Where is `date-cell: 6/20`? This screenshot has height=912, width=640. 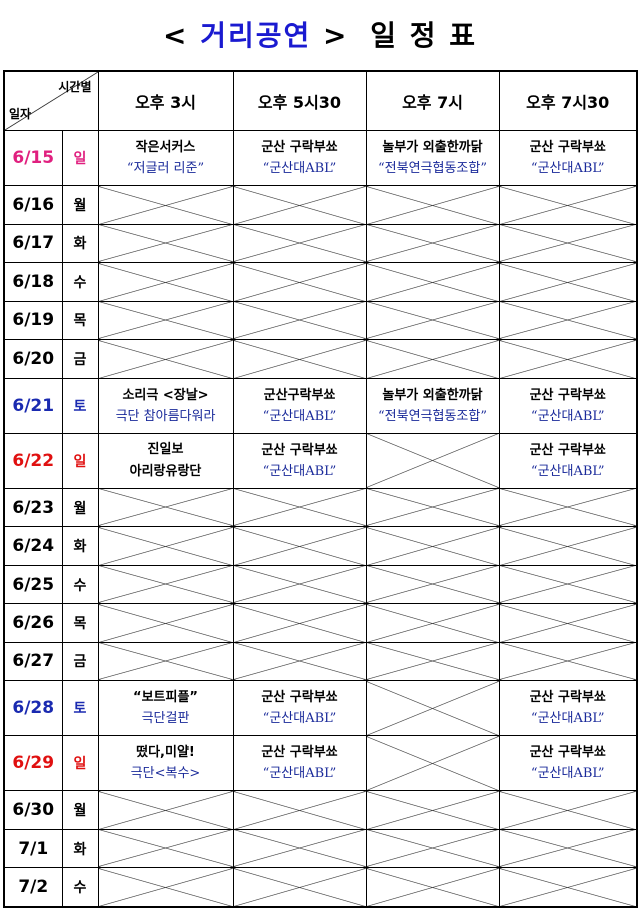
date-cell: 6/20 is located at coordinates (33, 359).